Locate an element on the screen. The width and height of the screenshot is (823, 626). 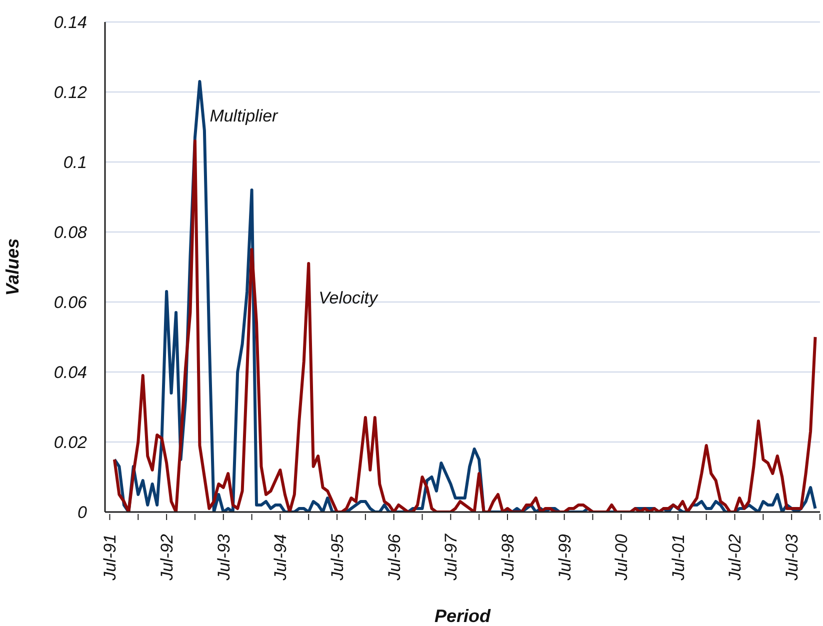
x-tick-label: Jul-92 is located at coordinates (167, 557).